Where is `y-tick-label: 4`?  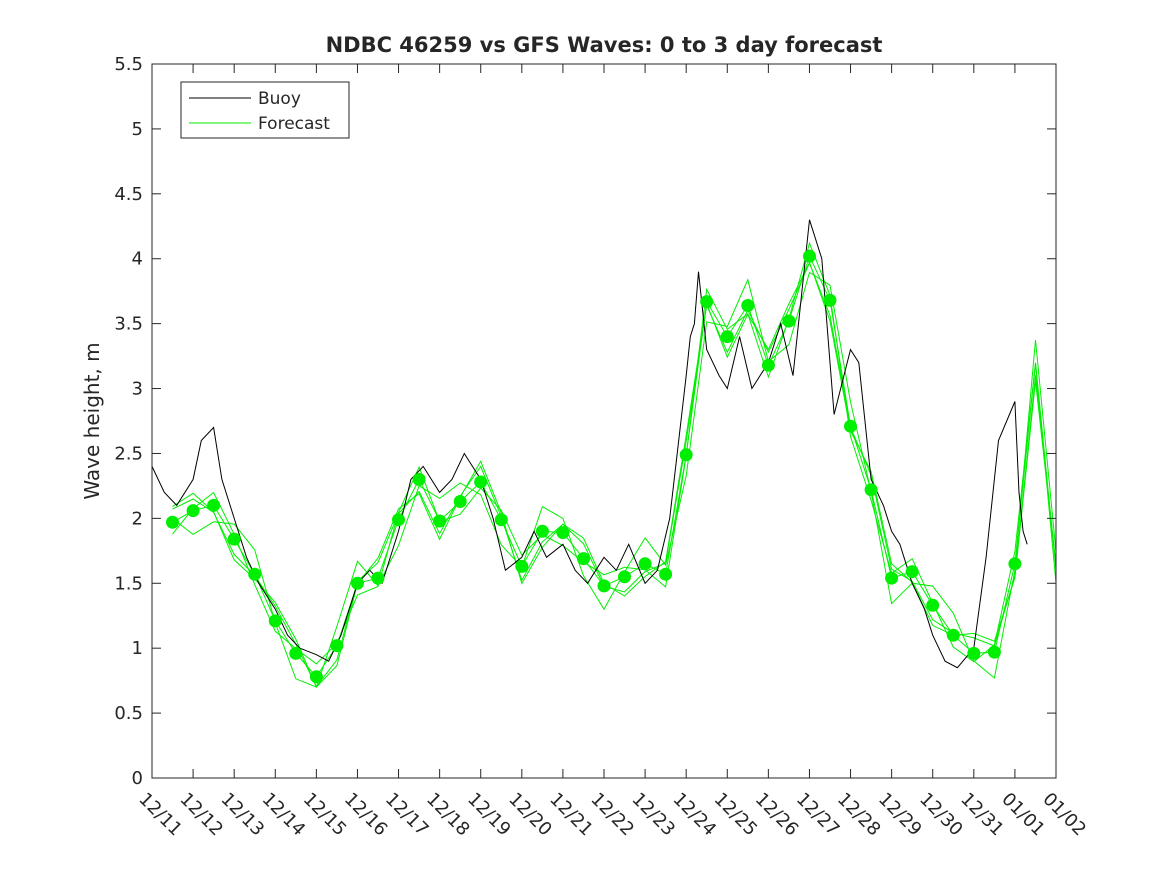 y-tick-label: 4 is located at coordinates (137, 259).